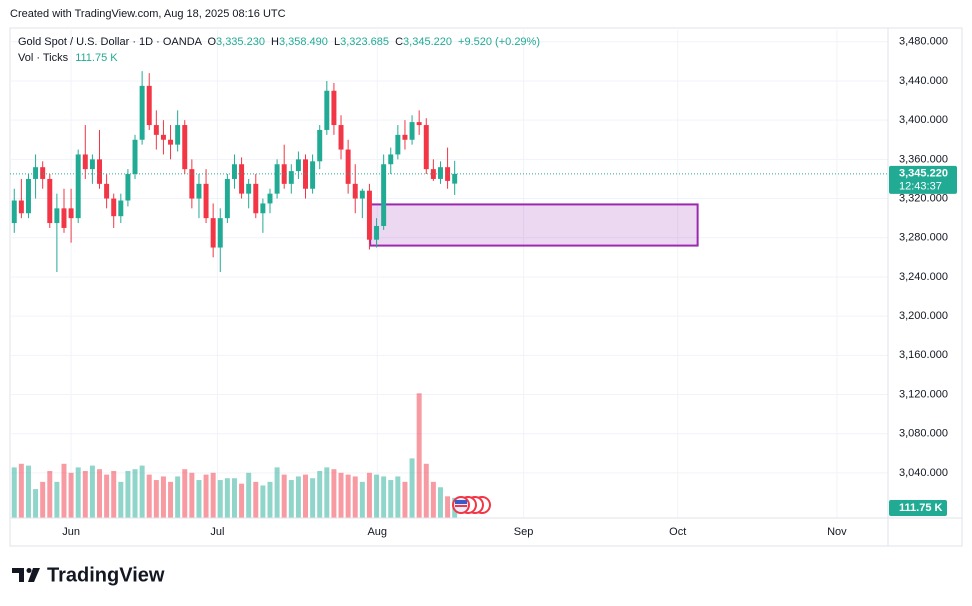  What do you see at coordinates (427, 42) in the screenshot?
I see `close-value: 3,345.220` at bounding box center [427, 42].